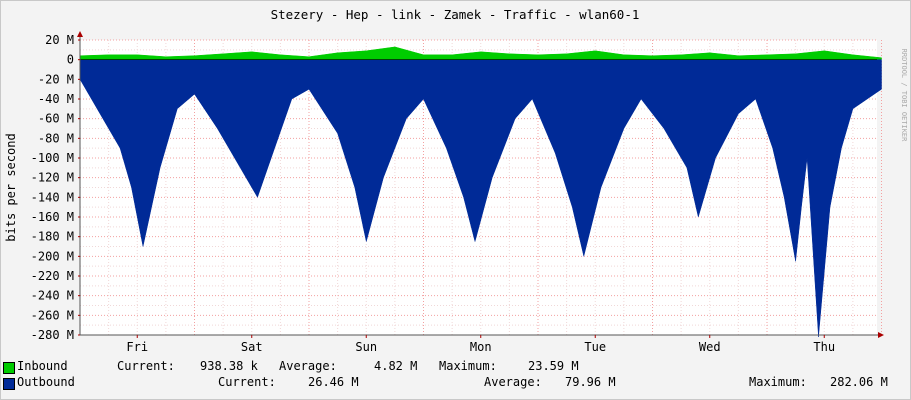 Image resolution: width=911 pixels, height=400 pixels. Describe the element at coordinates (778, 382) in the screenshot. I see `outbound-maximum-label: Maximum:` at that location.